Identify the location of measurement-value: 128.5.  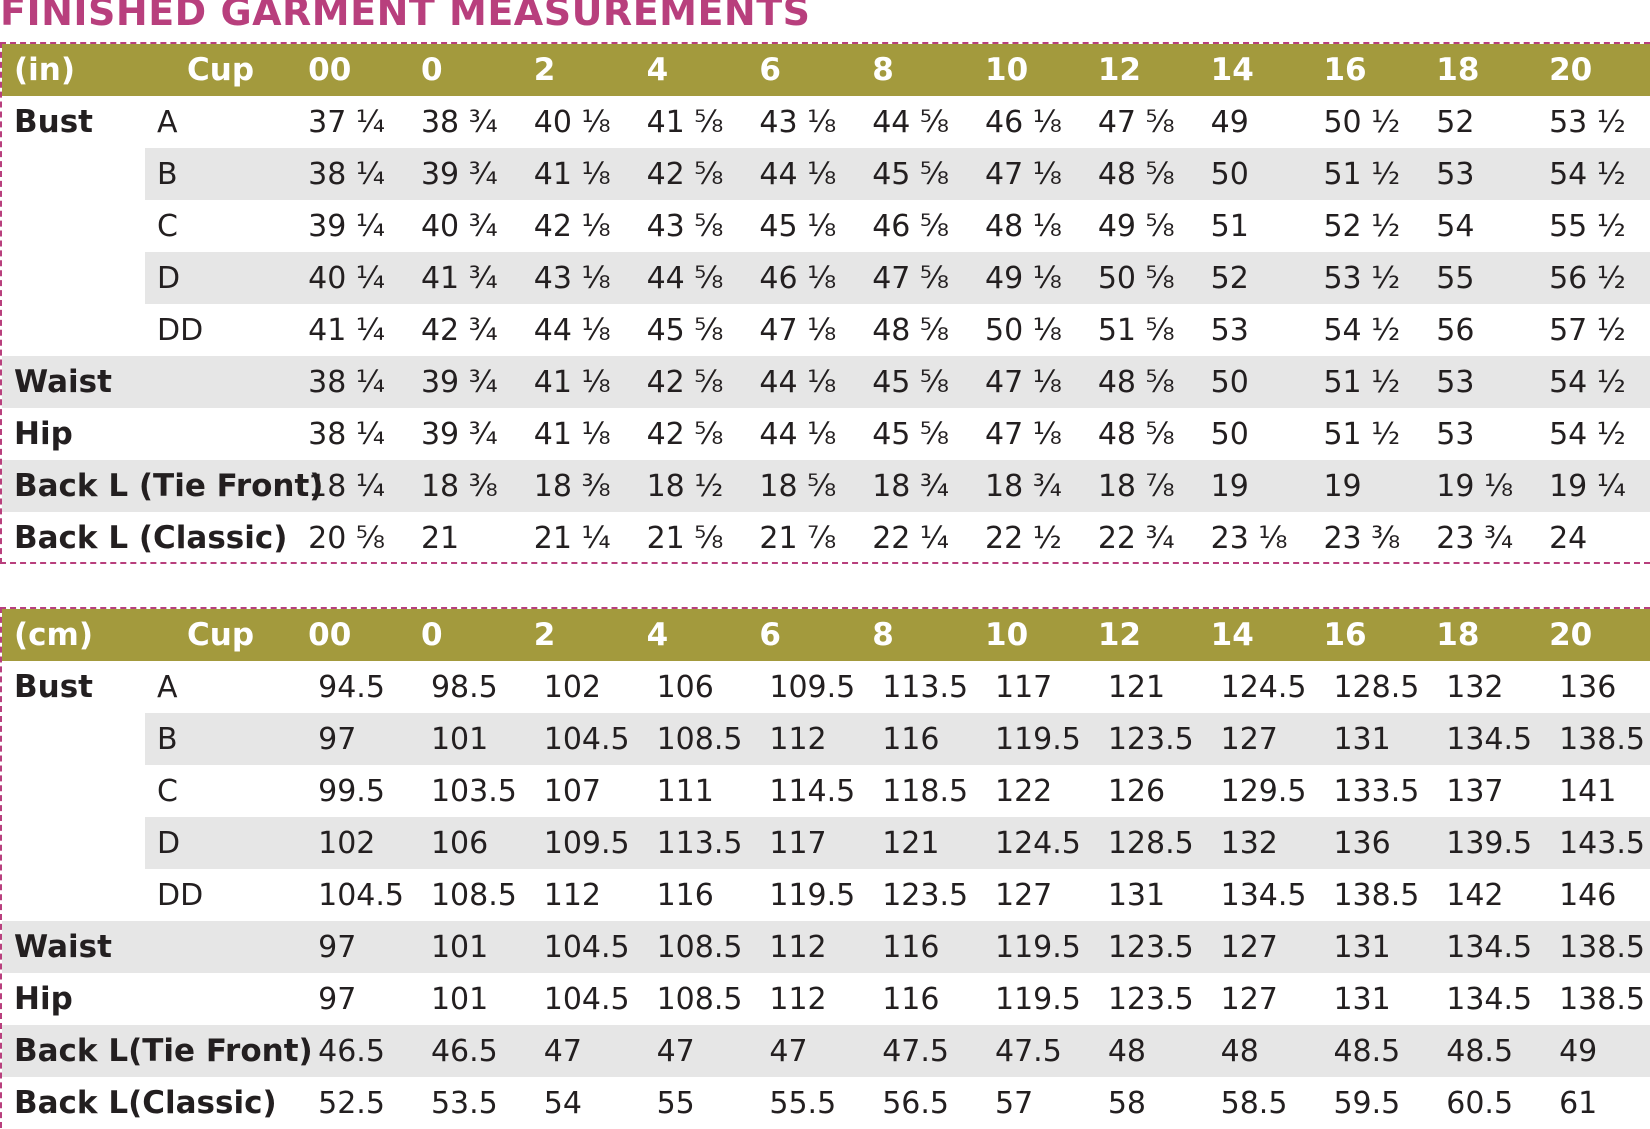
(1376, 687).